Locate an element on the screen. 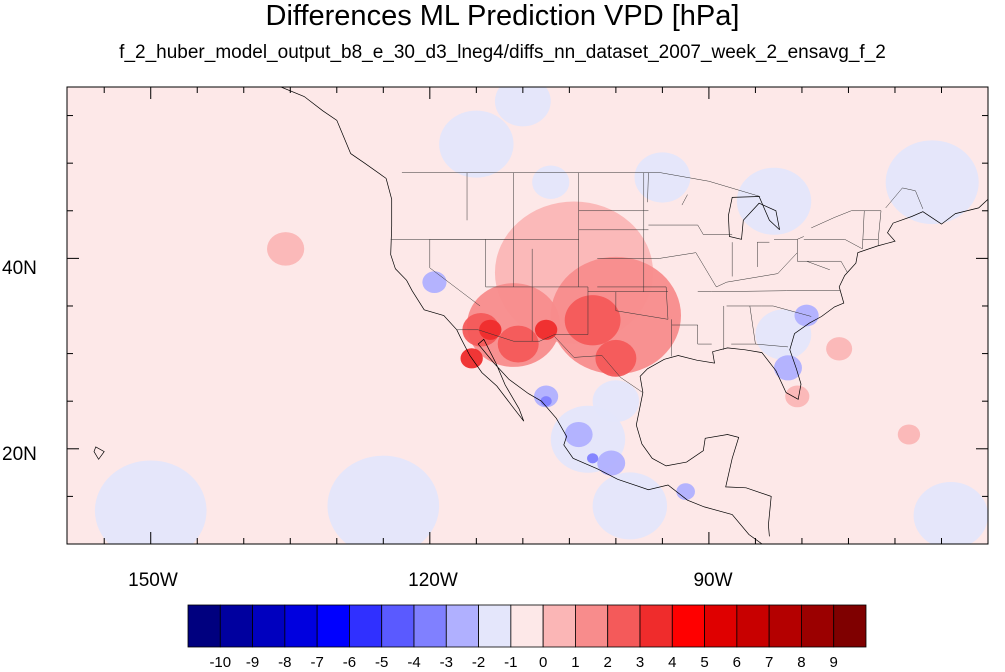 Image resolution: width=1005 pixels, height=672 pixels. coastline-atlantic is located at coordinates (813, 299).